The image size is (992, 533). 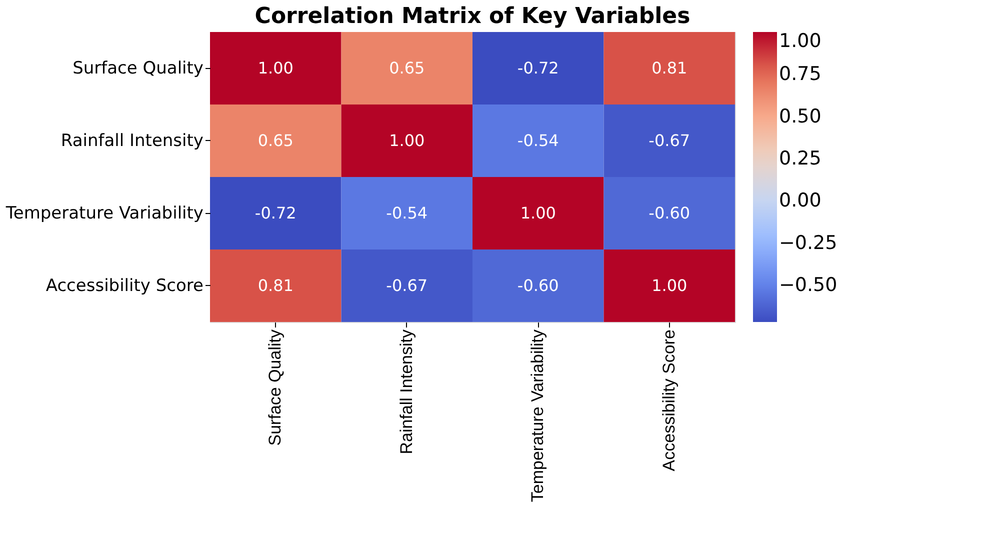 What do you see at coordinates (800, 74) in the screenshot?
I see `color-bar-label: 0.75` at bounding box center [800, 74].